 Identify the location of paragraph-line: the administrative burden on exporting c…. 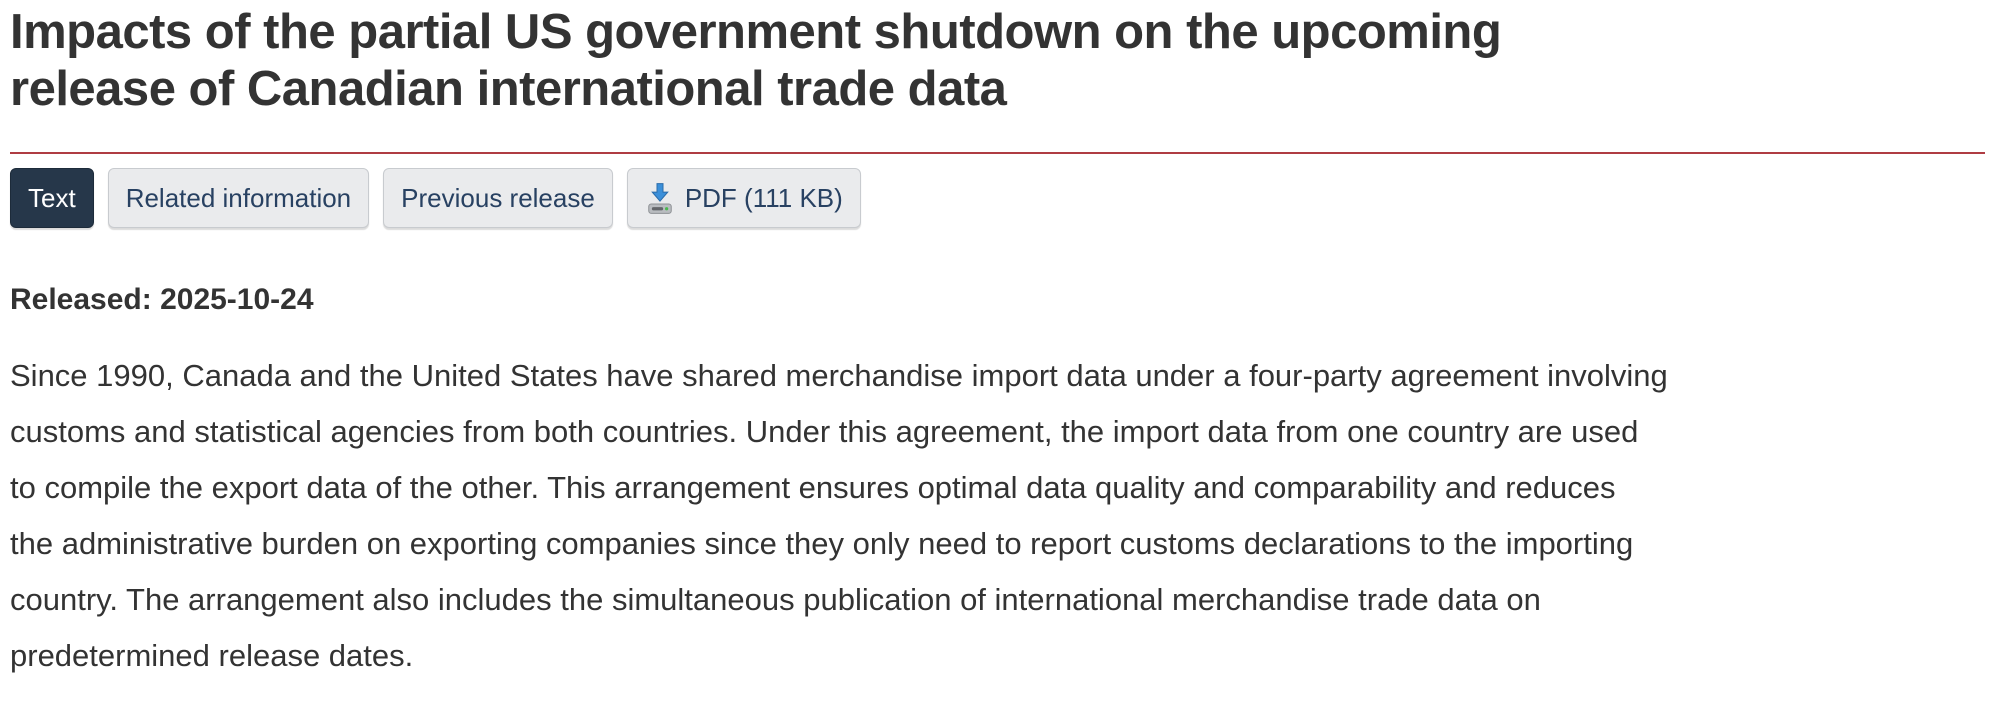
(822, 543).